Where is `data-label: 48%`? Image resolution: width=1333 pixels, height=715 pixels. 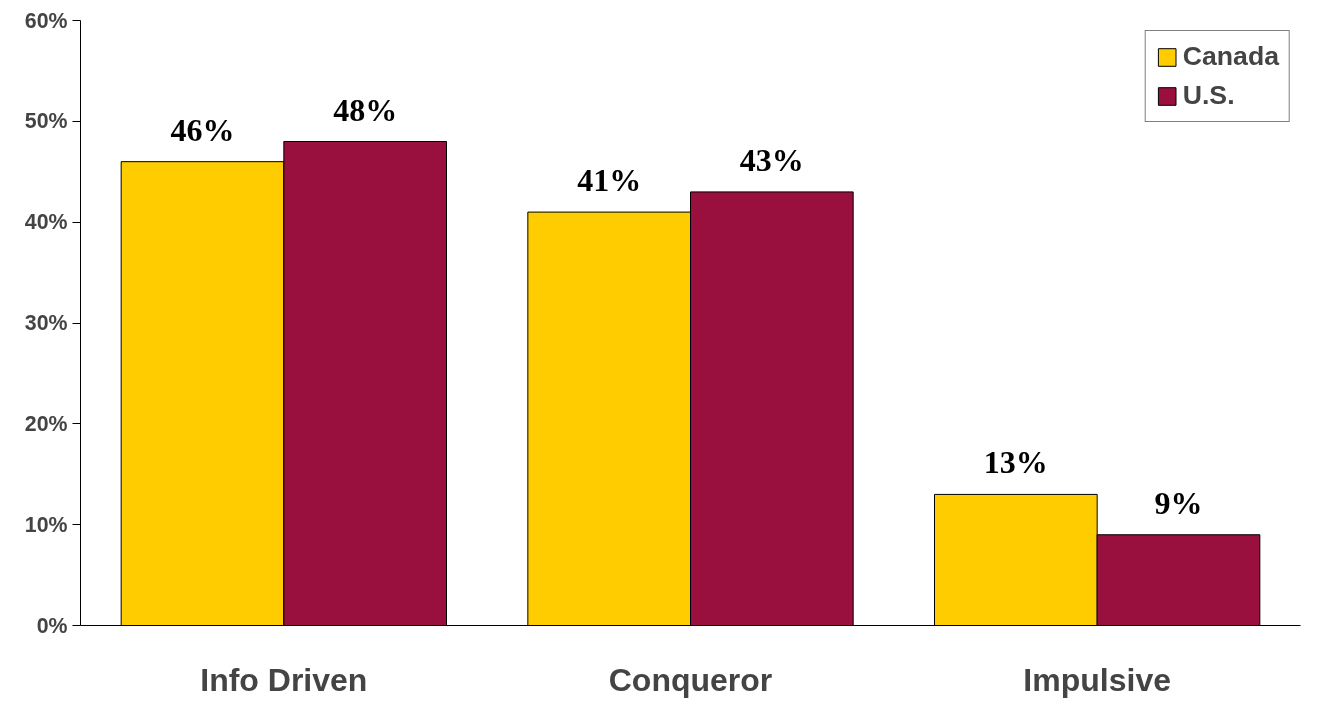
data-label: 48% is located at coordinates (365, 109).